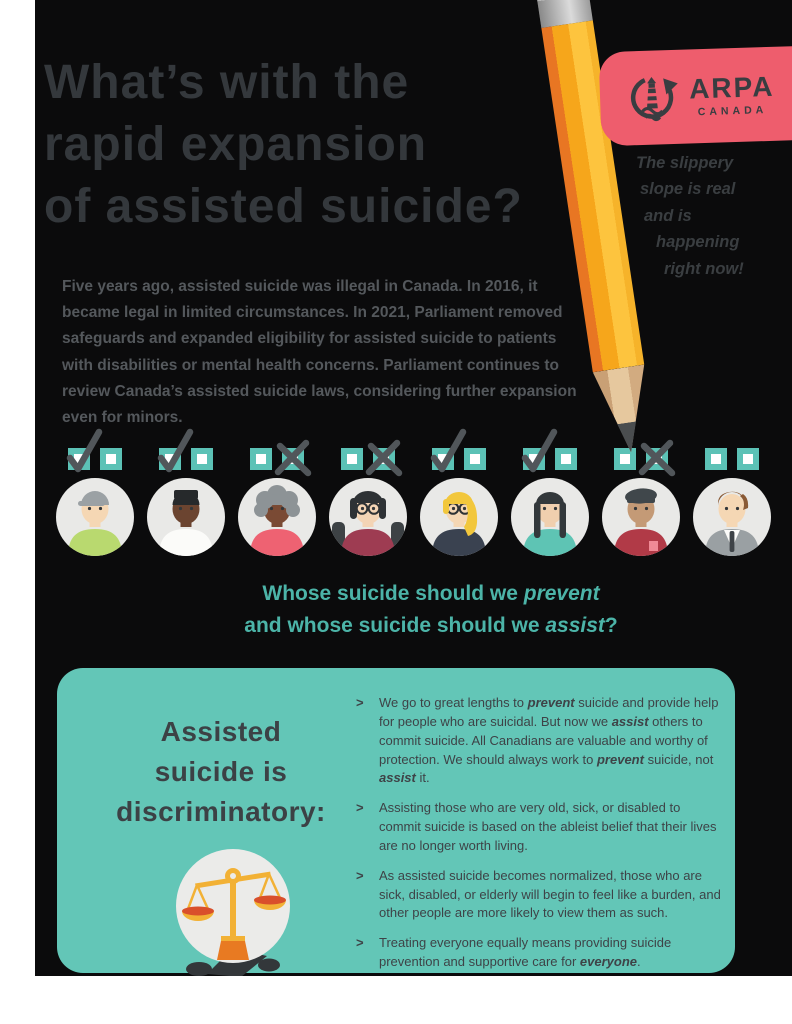  What do you see at coordinates (395, 625) in the screenshot?
I see `text-segment: and whose suicide should we` at bounding box center [395, 625].